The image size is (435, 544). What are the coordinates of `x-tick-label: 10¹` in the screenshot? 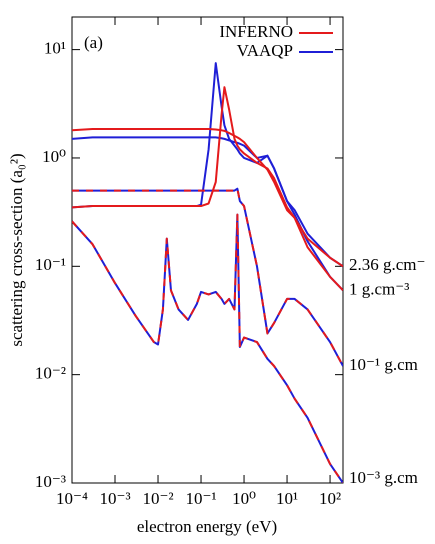 It's located at (287, 498).